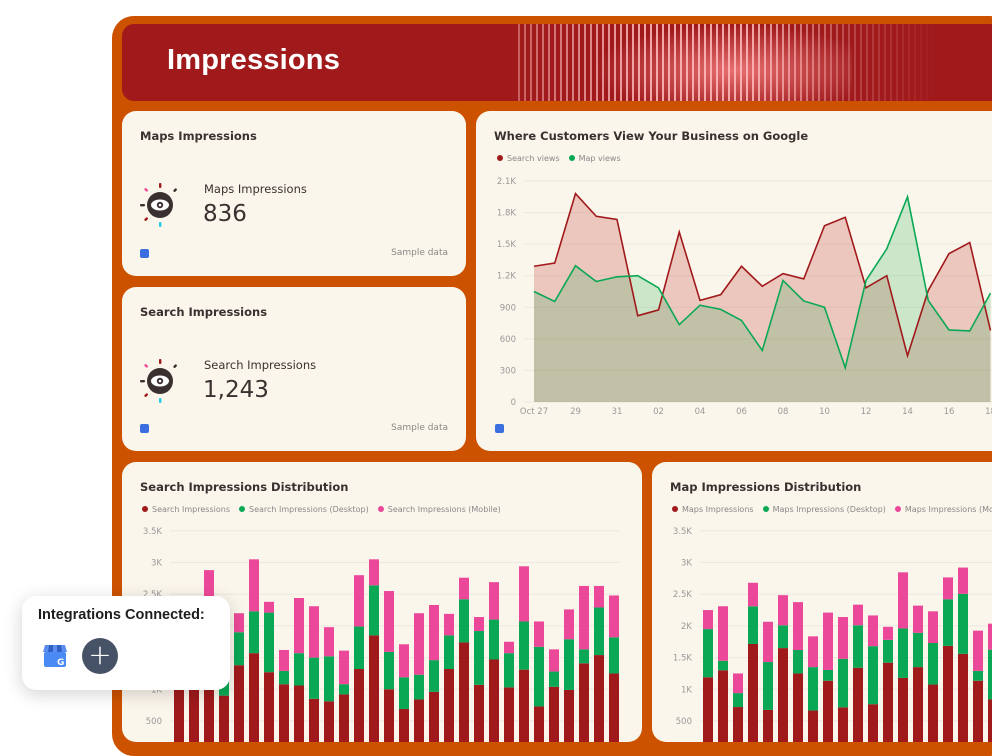 The height and width of the screenshot is (756, 992). I want to click on svg-text: G, so click(60, 663).